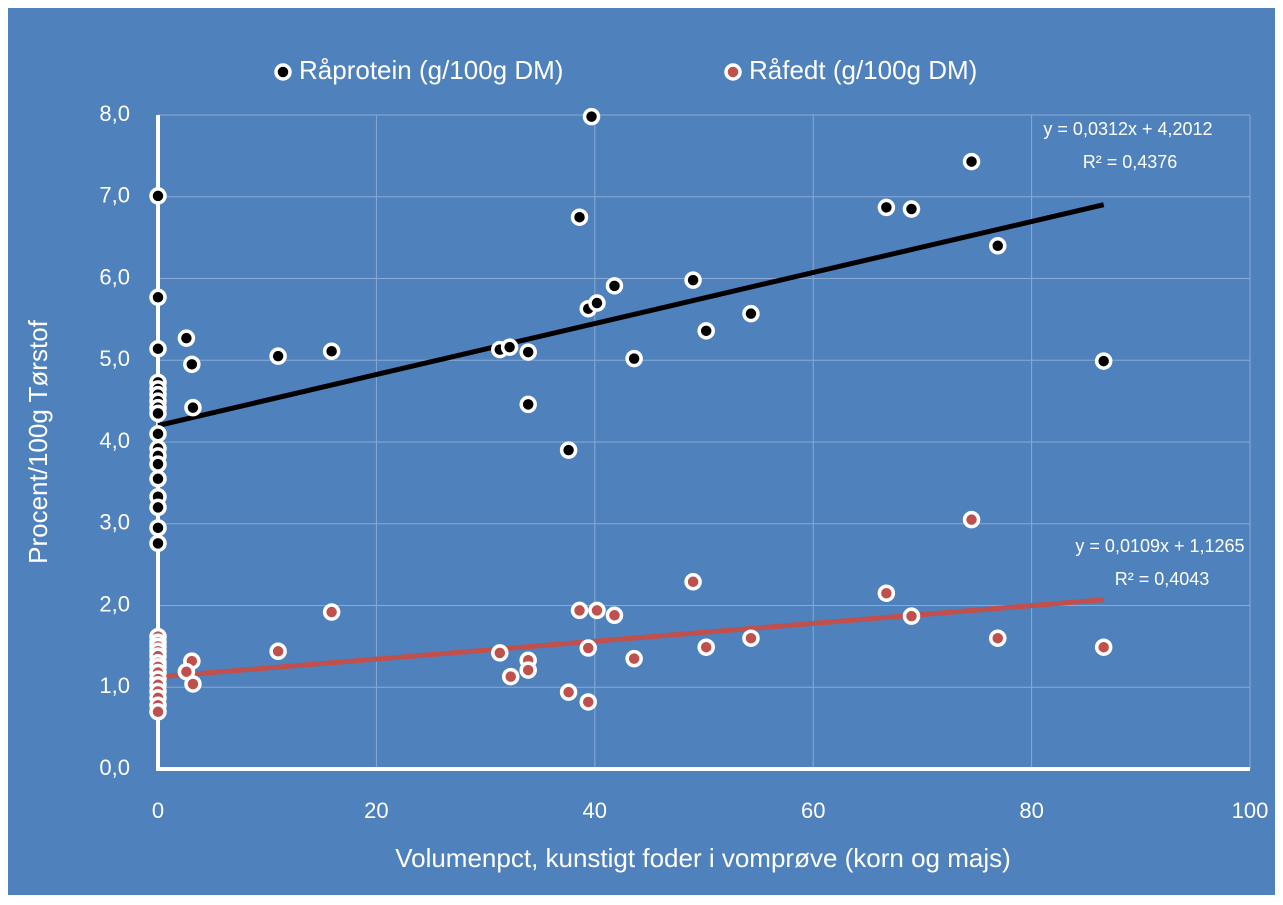 The height and width of the screenshot is (905, 1283). What do you see at coordinates (863, 70) in the screenshot?
I see `legend-label: Råfedt (g/100g DM)` at bounding box center [863, 70].